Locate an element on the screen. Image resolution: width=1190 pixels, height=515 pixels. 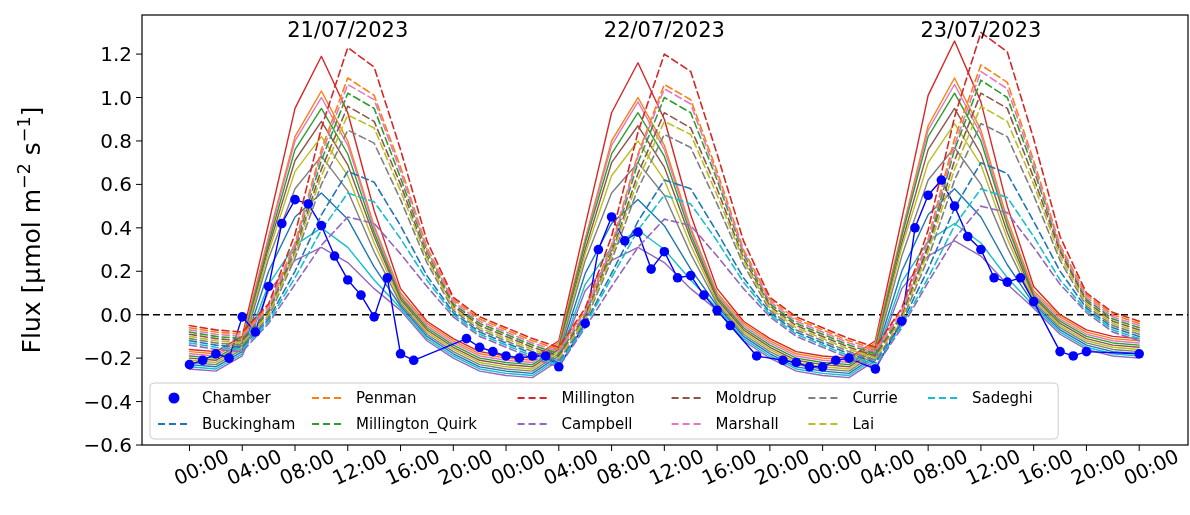
y-tick-label: 0.0 is located at coordinates (116, 314).